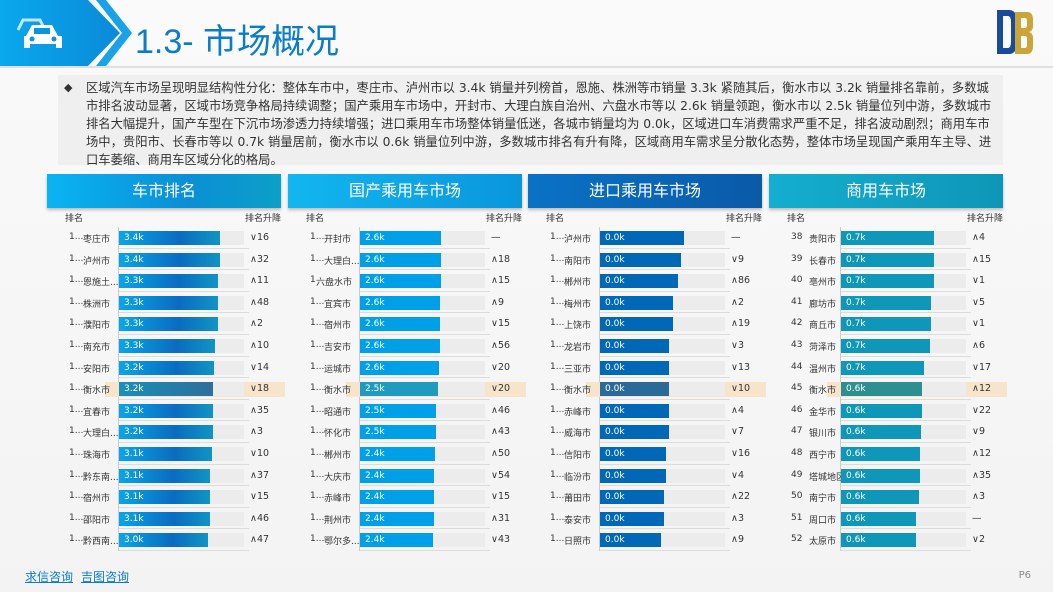  Describe the element at coordinates (97, 369) in the screenshot. I see `city: 安阳市` at that location.